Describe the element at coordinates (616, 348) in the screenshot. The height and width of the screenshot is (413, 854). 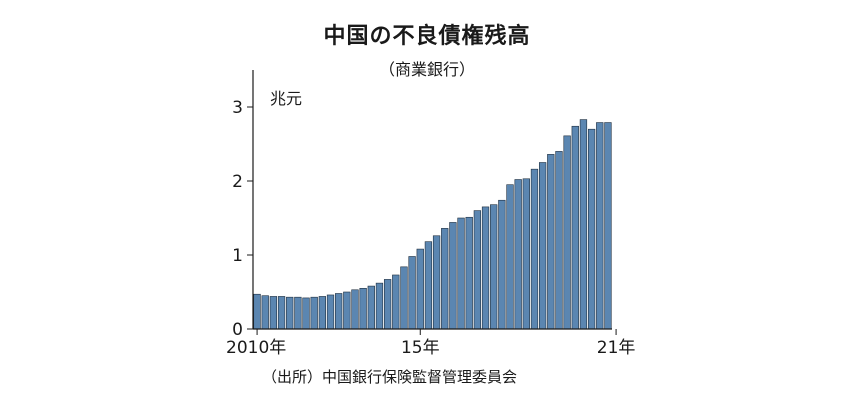
I see `x-tick-label: 21年` at that location.